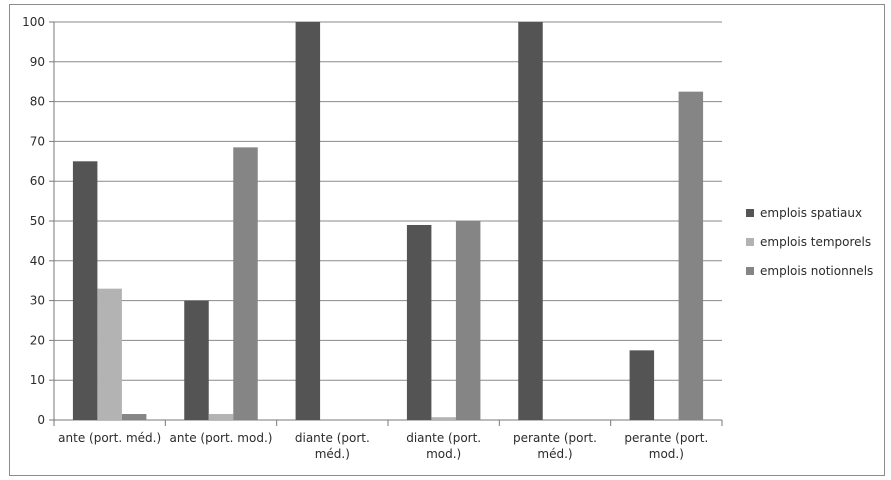  I want to click on y-tick-label: 70, so click(37, 141).